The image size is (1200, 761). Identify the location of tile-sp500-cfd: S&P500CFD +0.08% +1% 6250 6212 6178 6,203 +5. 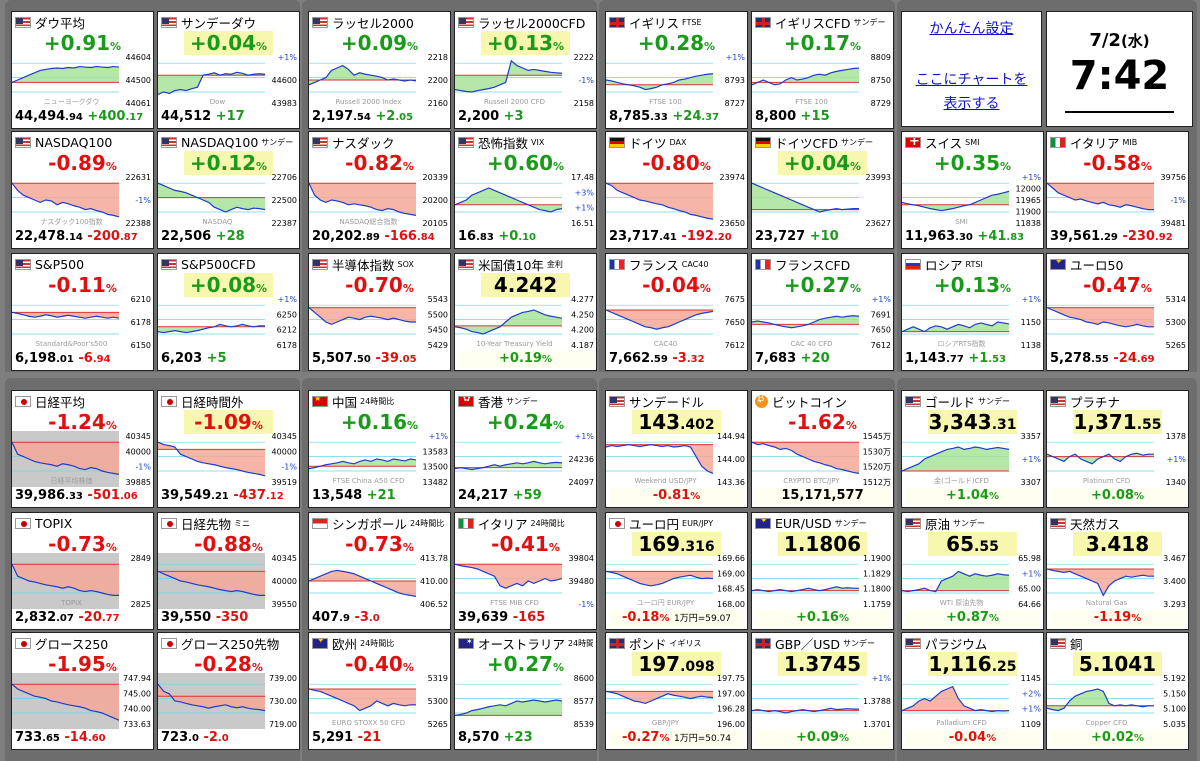
(228, 312).